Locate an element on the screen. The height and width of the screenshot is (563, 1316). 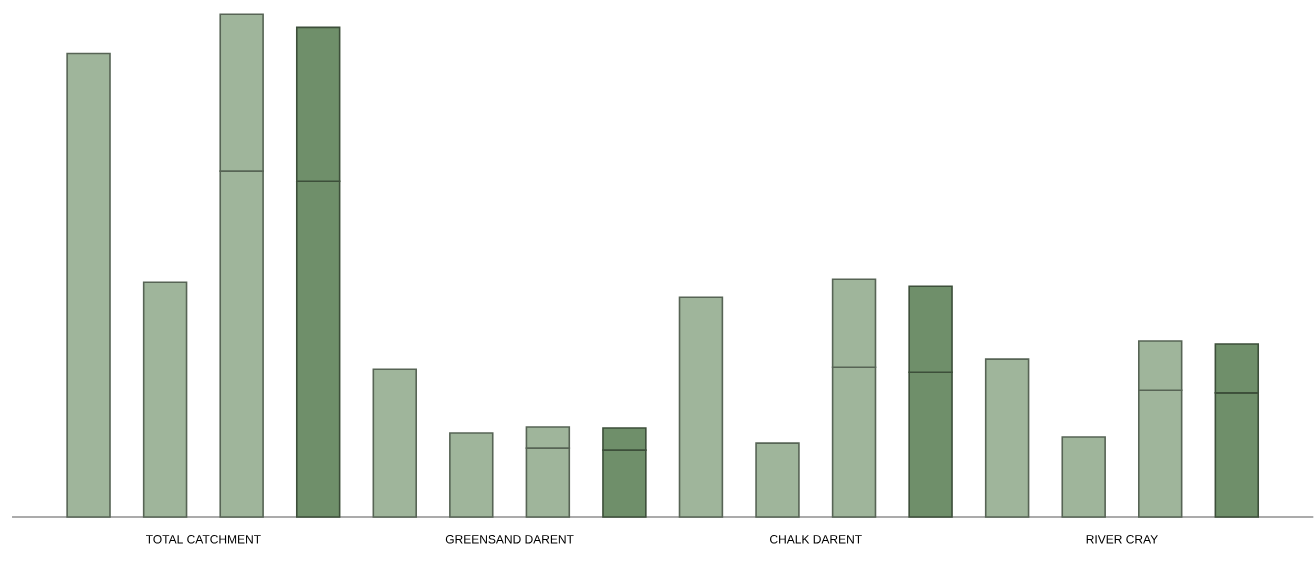
text: TOTAL CATCHMENT is located at coordinates (203, 539).